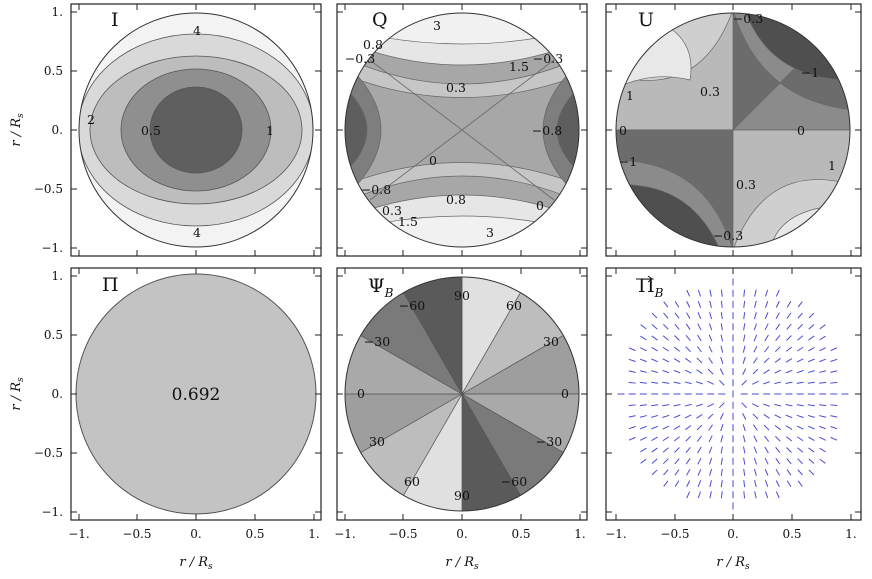  I want to click on panel-Psi-contour-label: 30, so click(377, 441).